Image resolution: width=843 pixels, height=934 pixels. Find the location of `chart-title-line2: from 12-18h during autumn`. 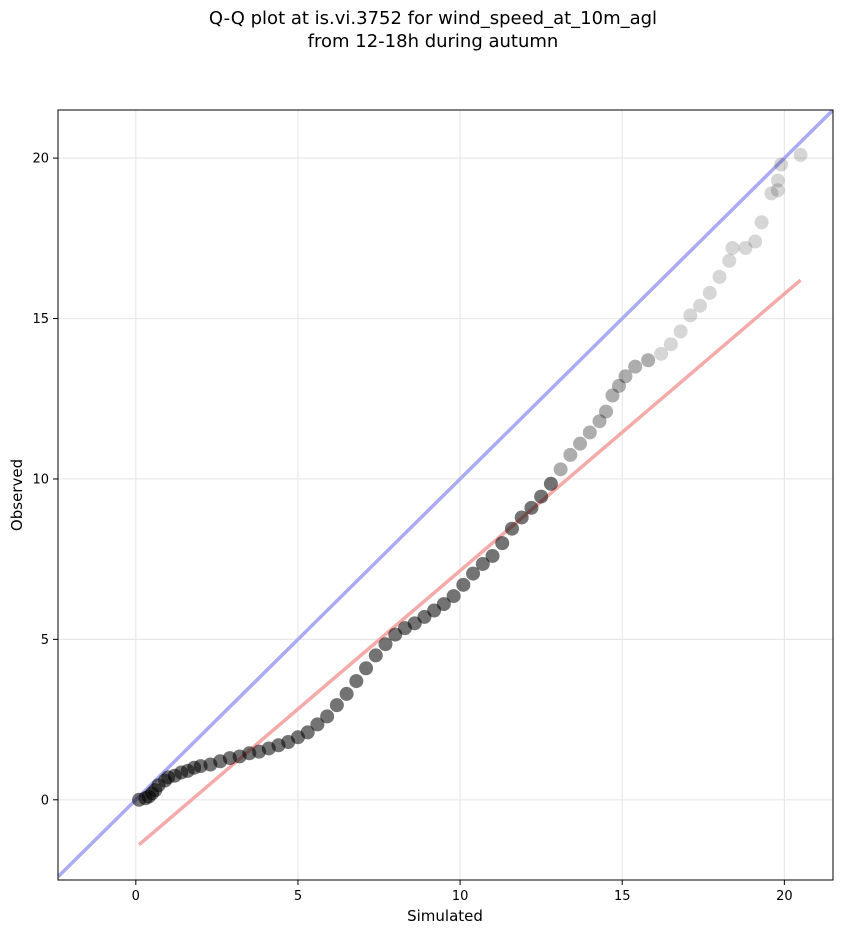

chart-title-line2: from 12-18h during autumn is located at coordinates (433, 41).